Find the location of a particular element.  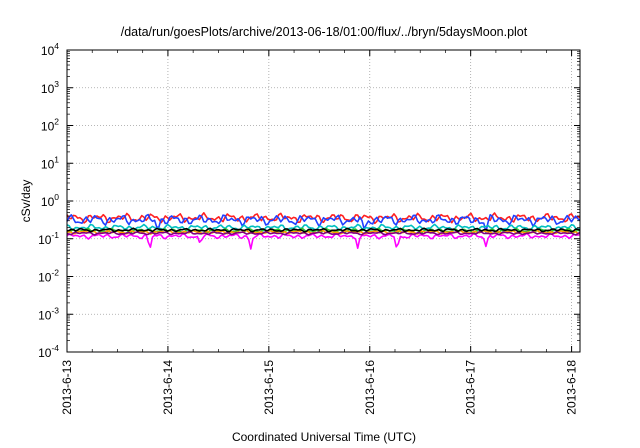

x-tick-label: 2013-6-17 is located at coordinates (471, 387).